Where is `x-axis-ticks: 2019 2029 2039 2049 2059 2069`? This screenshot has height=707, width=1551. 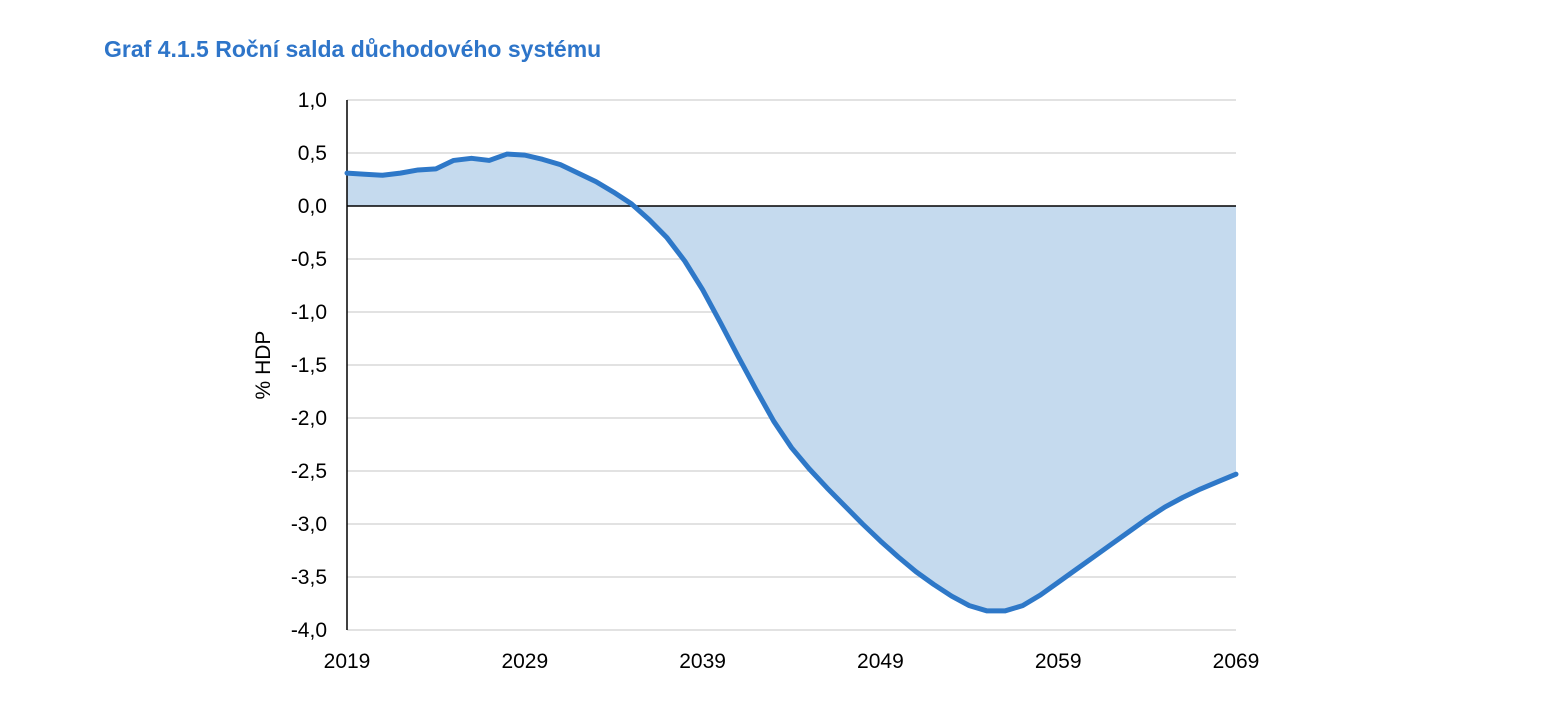 x-axis-ticks: 2019 2029 2039 2049 2059 2069 is located at coordinates (792, 661).